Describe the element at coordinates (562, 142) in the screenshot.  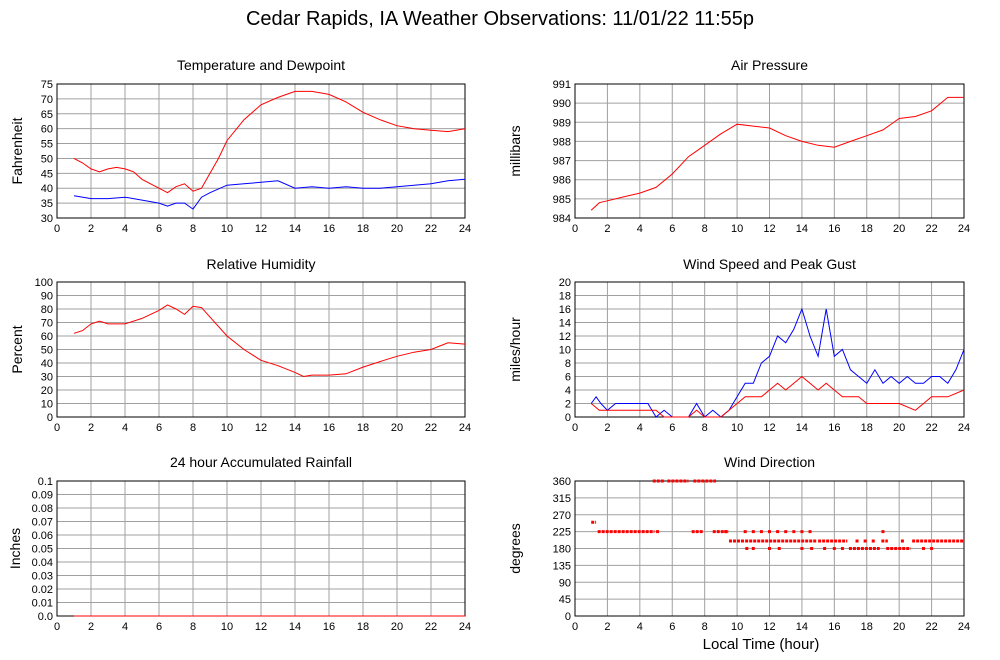
I see `y-tick-label: 988` at that location.